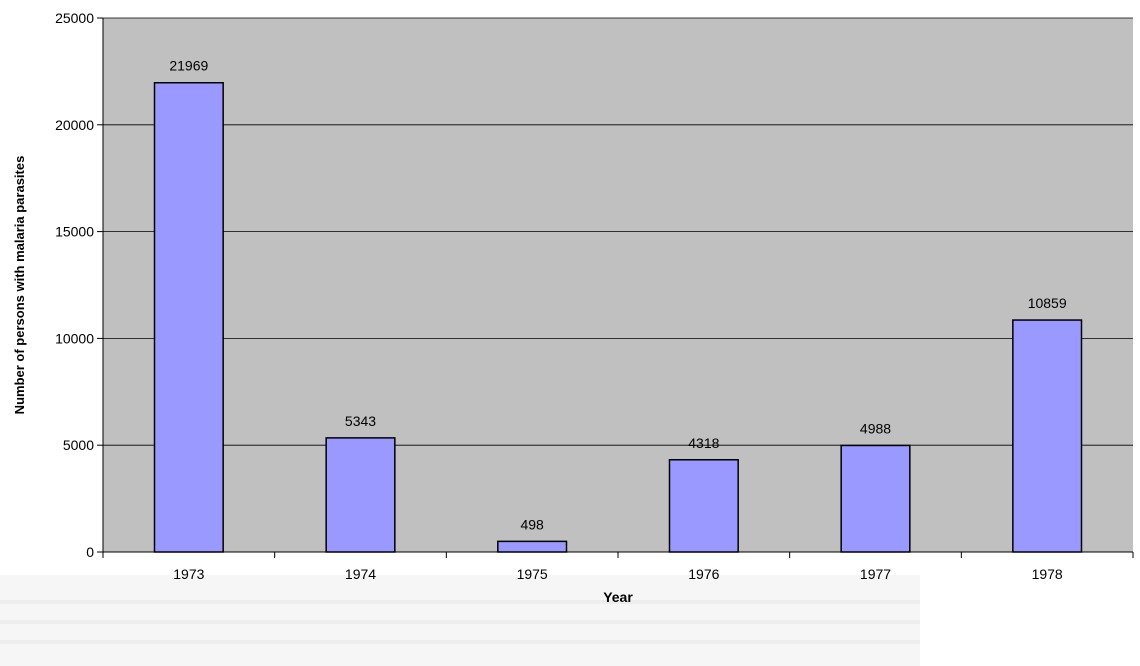 This screenshot has height=666, width=1140. I want to click on data-label-1977: 4988, so click(875, 428).